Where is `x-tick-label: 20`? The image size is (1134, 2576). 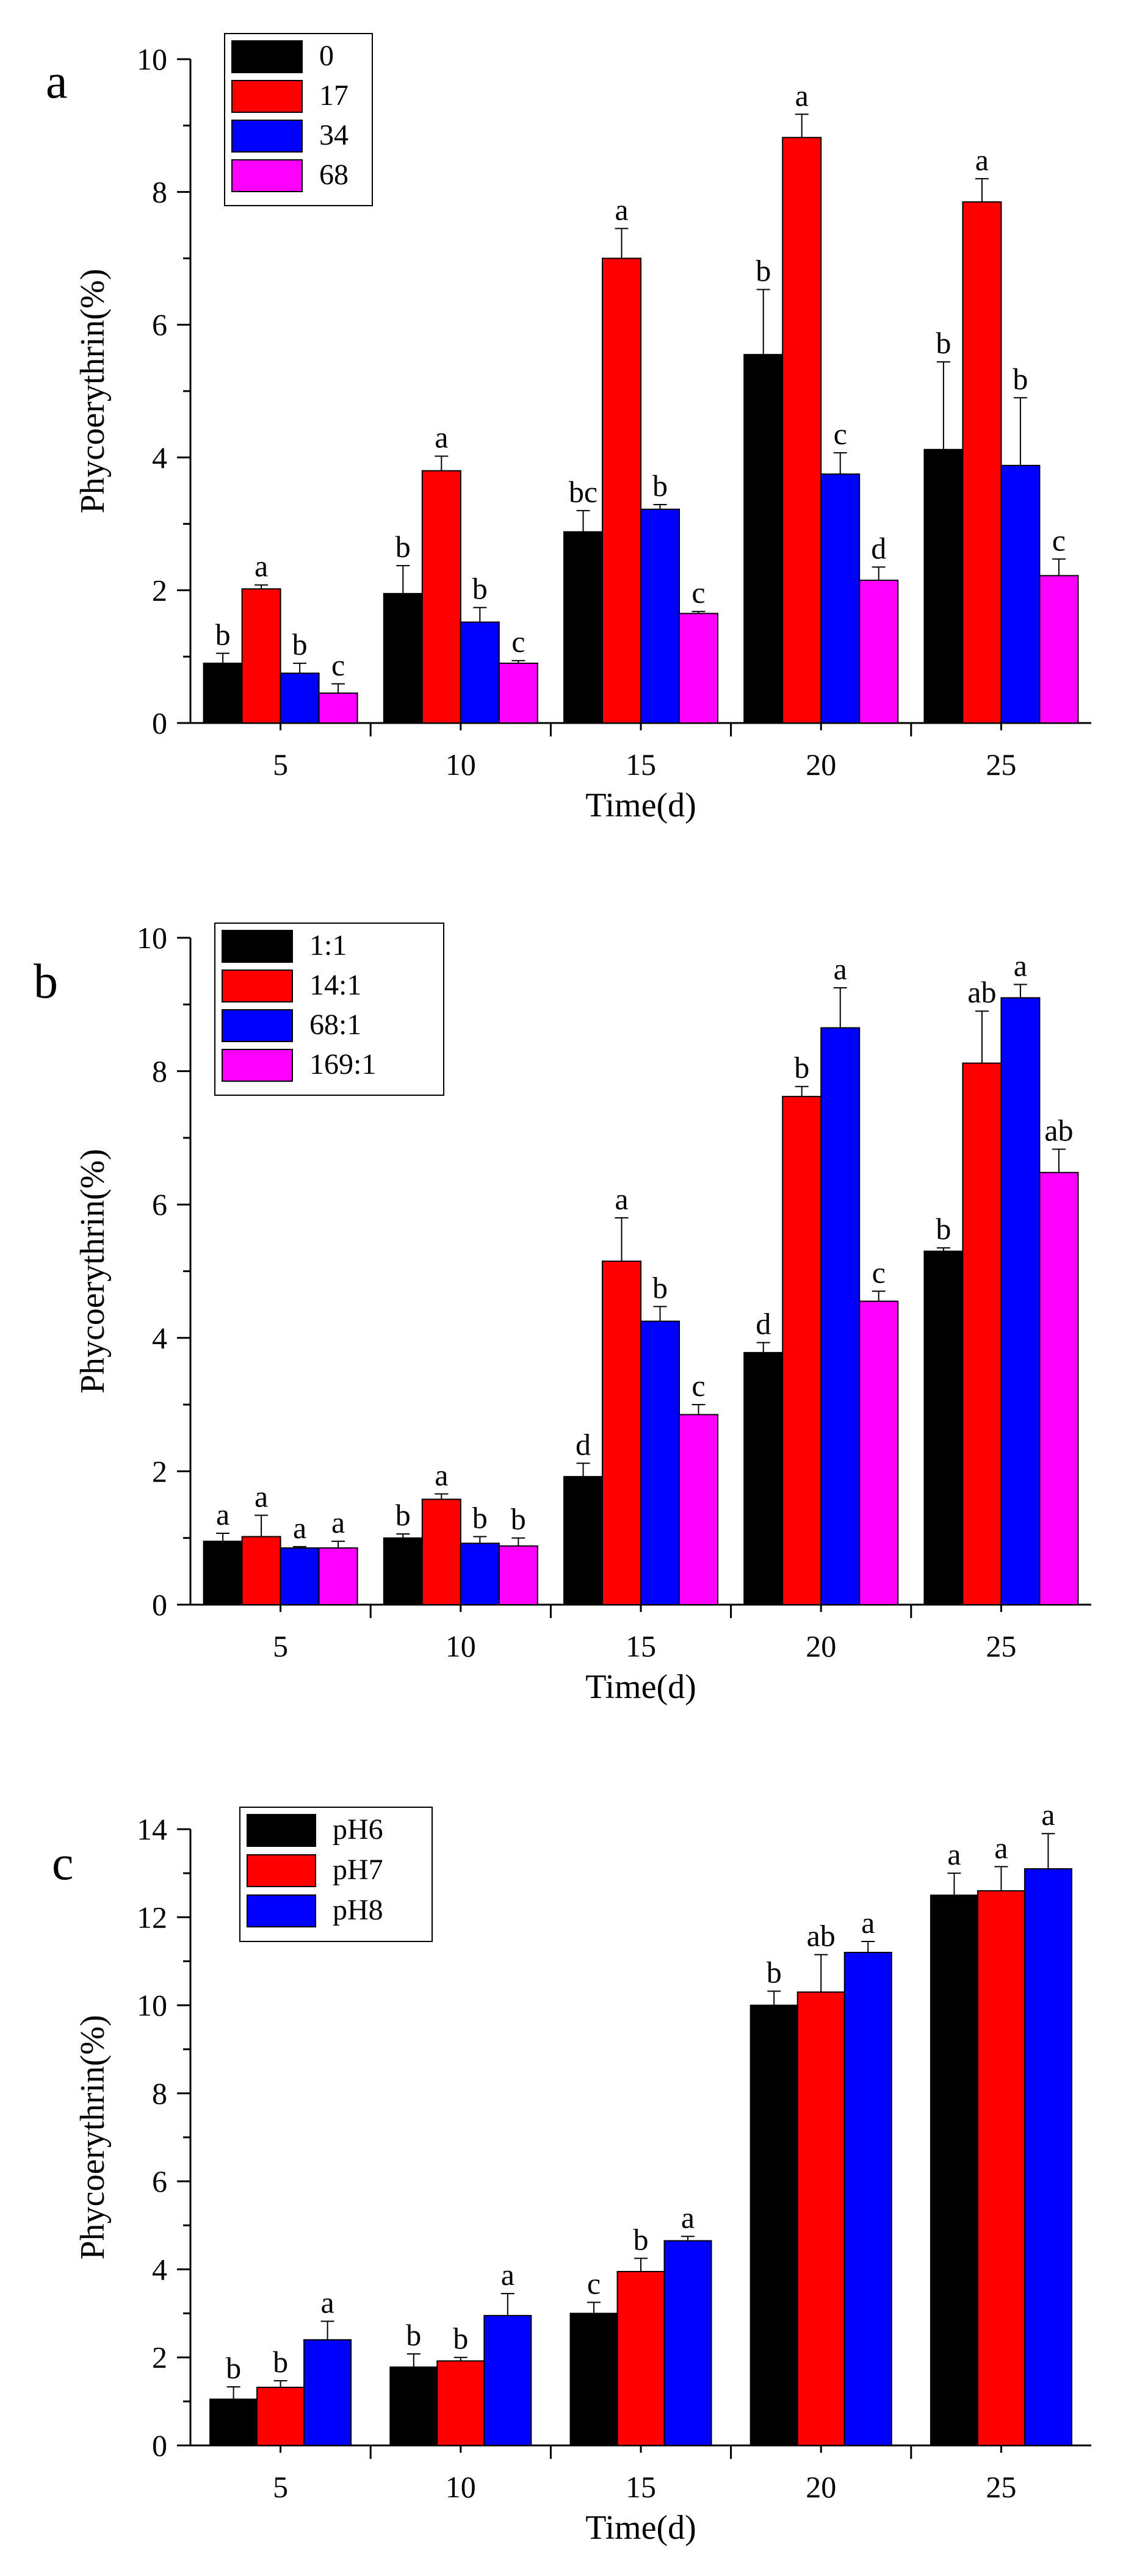
x-tick-label: 20 is located at coordinates (821, 2487).